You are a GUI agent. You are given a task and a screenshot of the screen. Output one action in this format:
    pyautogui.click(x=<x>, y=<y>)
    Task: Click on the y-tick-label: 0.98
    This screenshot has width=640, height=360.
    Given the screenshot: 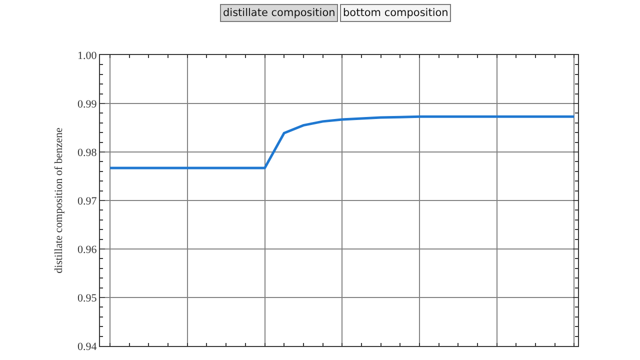 What is the action you would take?
    pyautogui.click(x=88, y=152)
    